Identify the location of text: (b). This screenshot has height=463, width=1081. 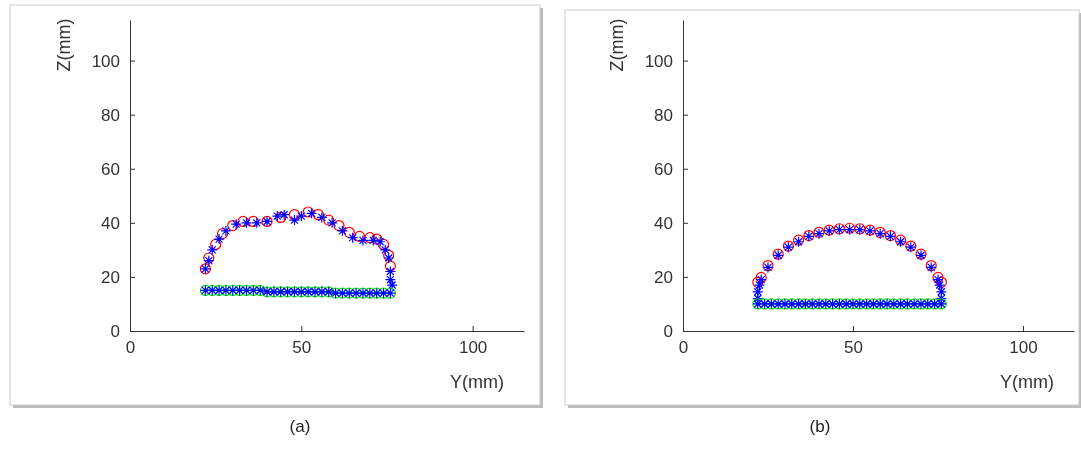
(820, 426).